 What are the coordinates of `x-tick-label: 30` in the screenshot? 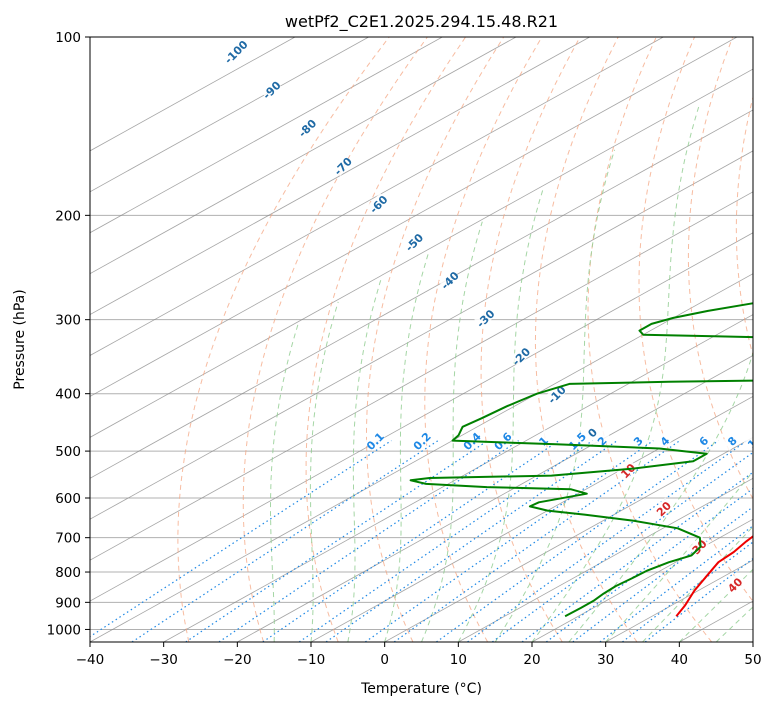 It's located at (605, 660).